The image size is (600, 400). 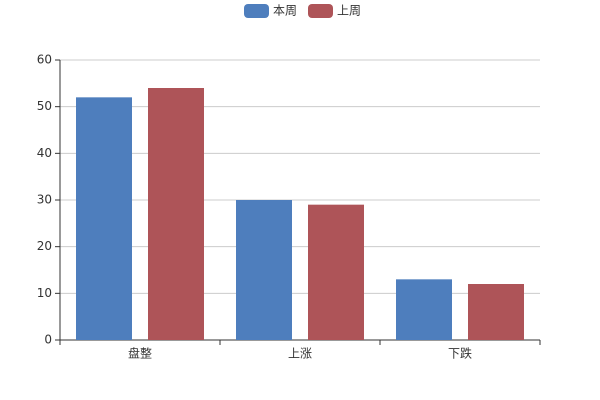 What do you see at coordinates (285, 11) in the screenshot?
I see `legend-label: 本周` at bounding box center [285, 11].